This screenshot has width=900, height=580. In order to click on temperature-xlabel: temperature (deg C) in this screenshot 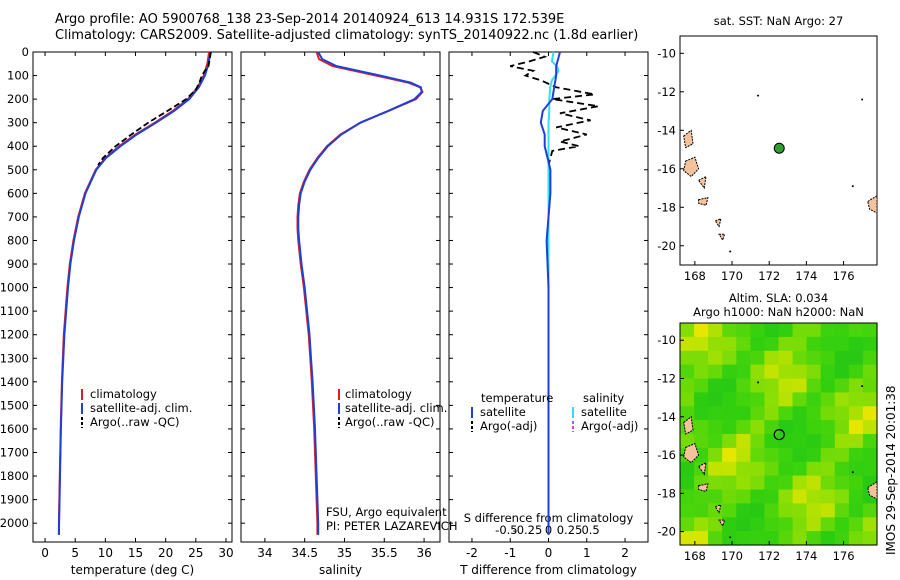, I will do `click(132, 570)`.